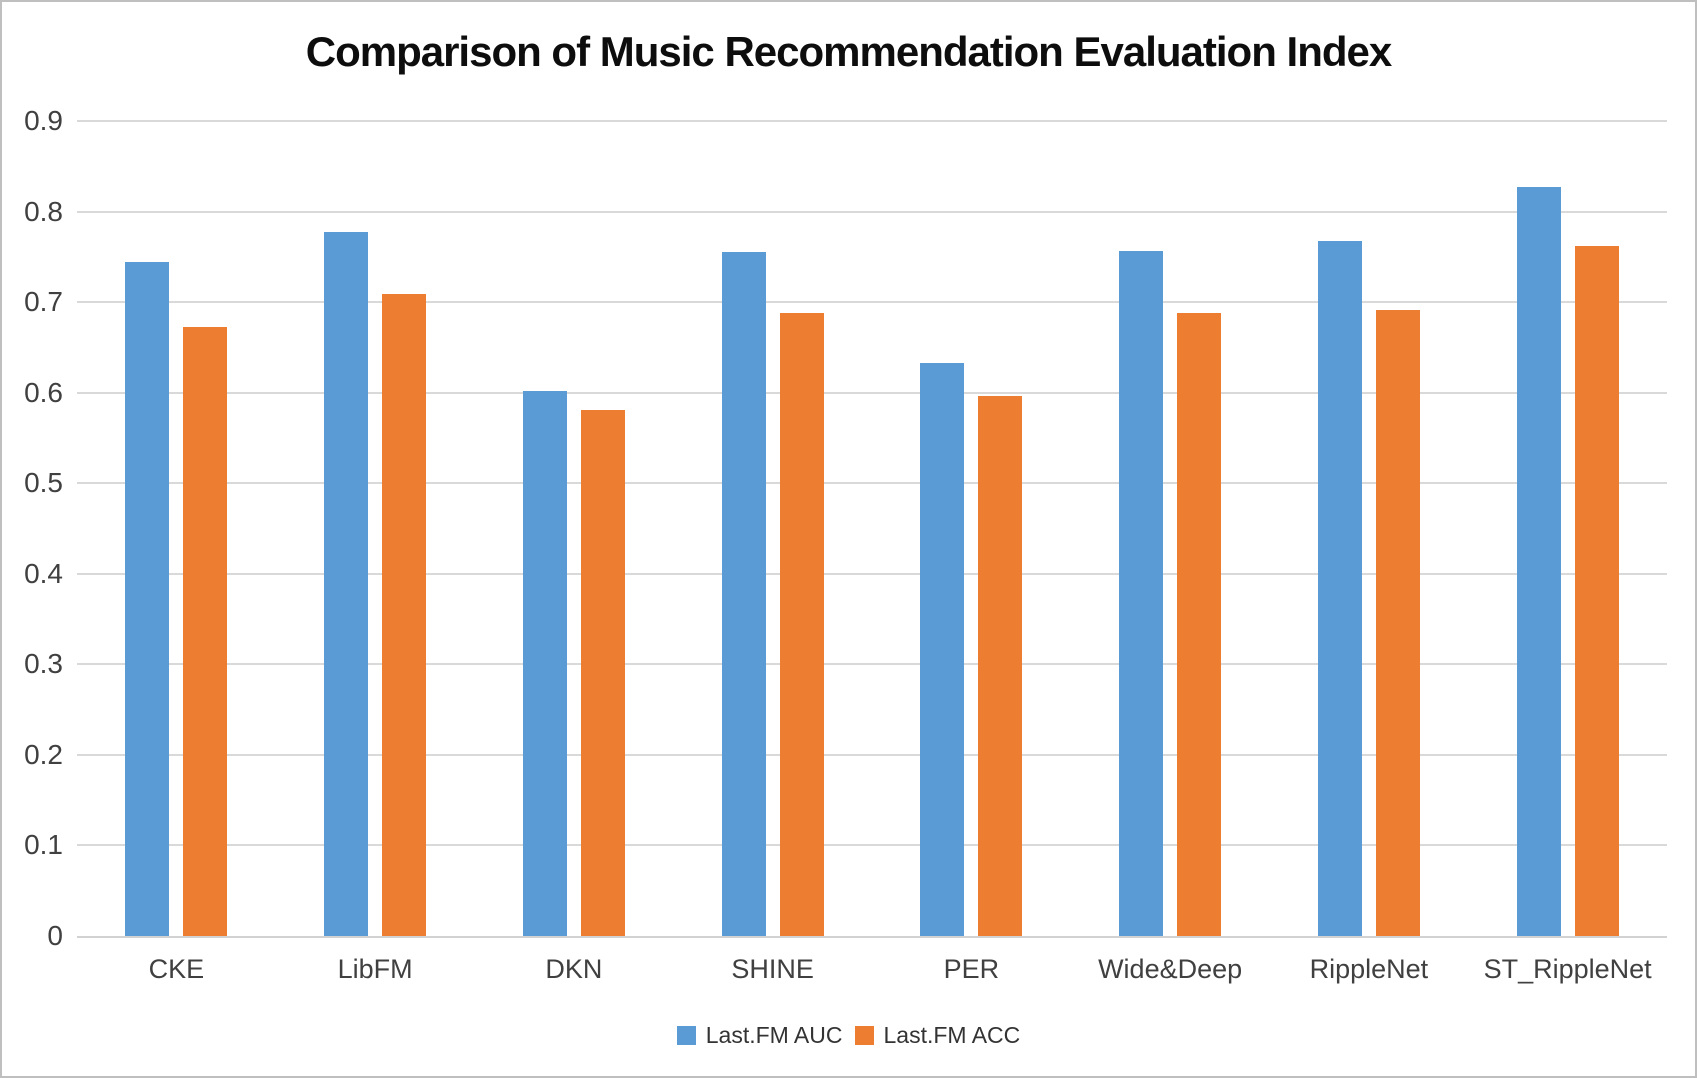 The width and height of the screenshot is (1697, 1078). Describe the element at coordinates (1596, 590) in the screenshot. I see `bar-last-fm-acc-ST_RippleNet` at that location.